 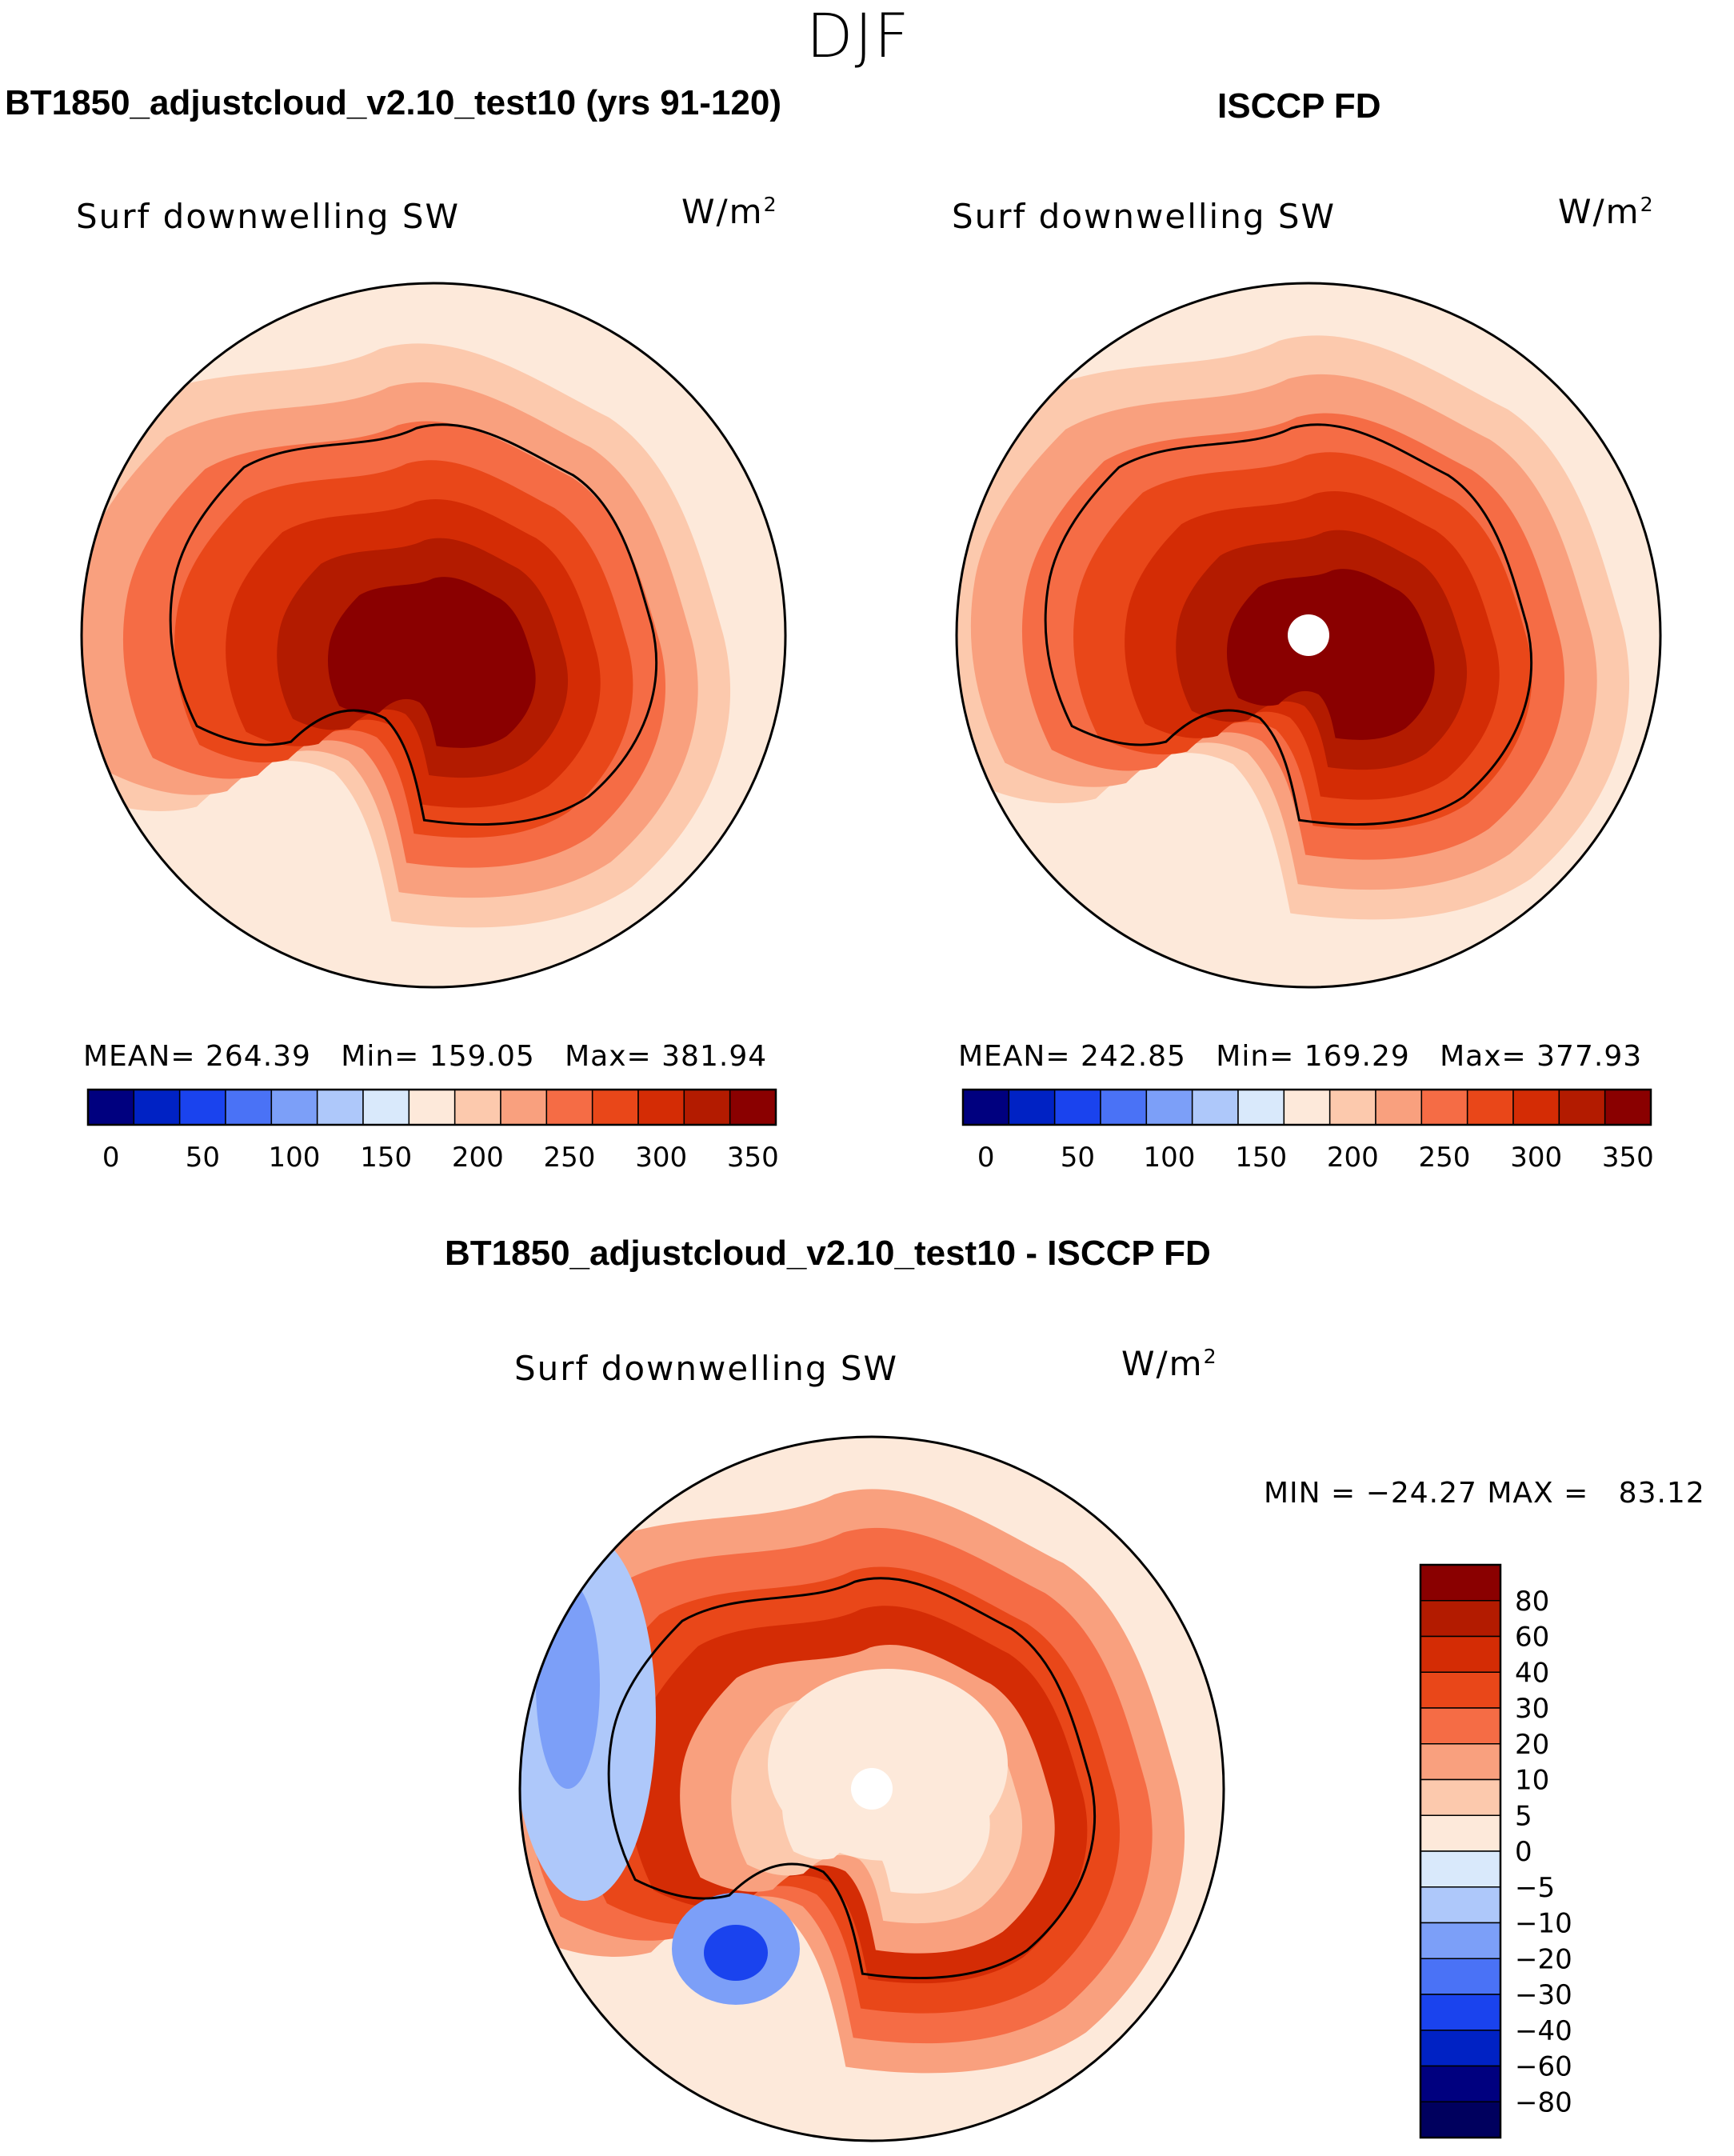 I want to click on map-diff, so click(x=872, y=1789).